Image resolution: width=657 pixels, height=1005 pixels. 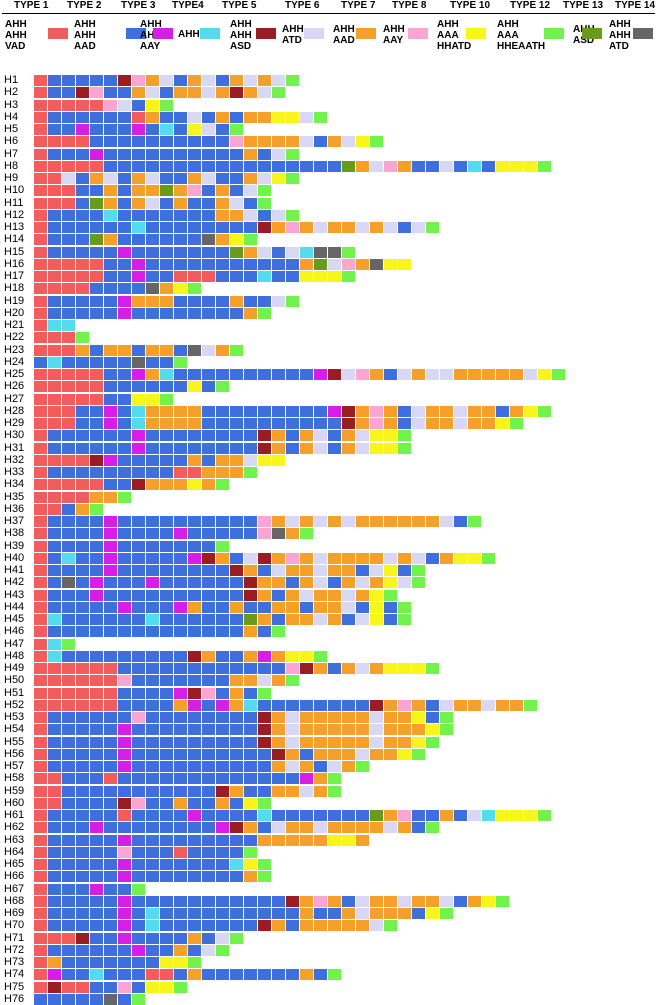 I want to click on row-label: H73, so click(x=14, y=962).